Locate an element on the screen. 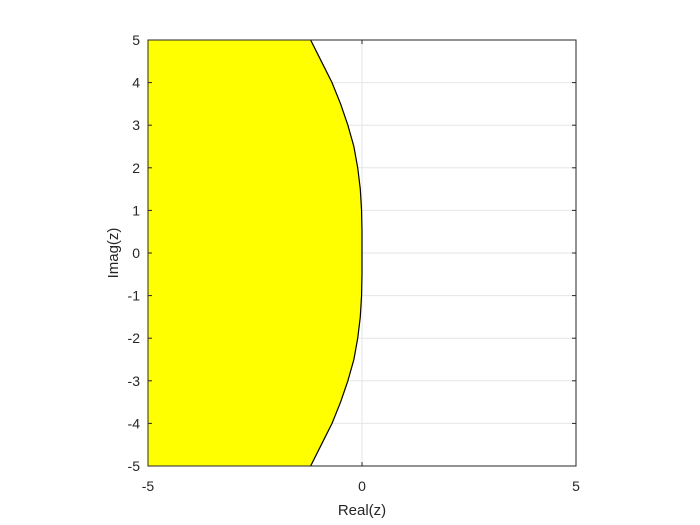 The width and height of the screenshot is (700, 525). x-tick-label: 0 is located at coordinates (362, 486).